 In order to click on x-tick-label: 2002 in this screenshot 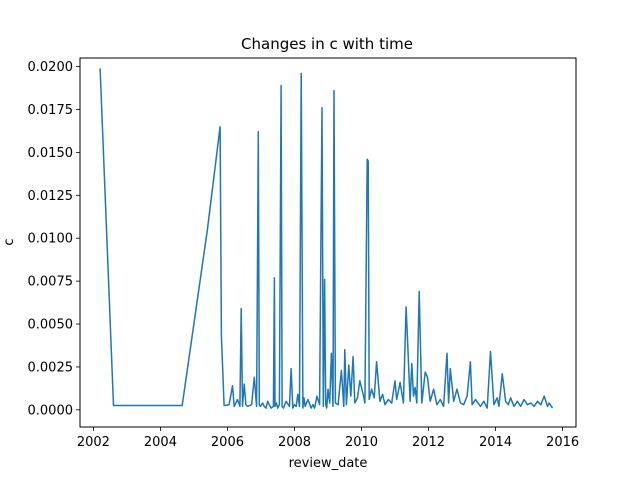, I will do `click(93, 442)`.